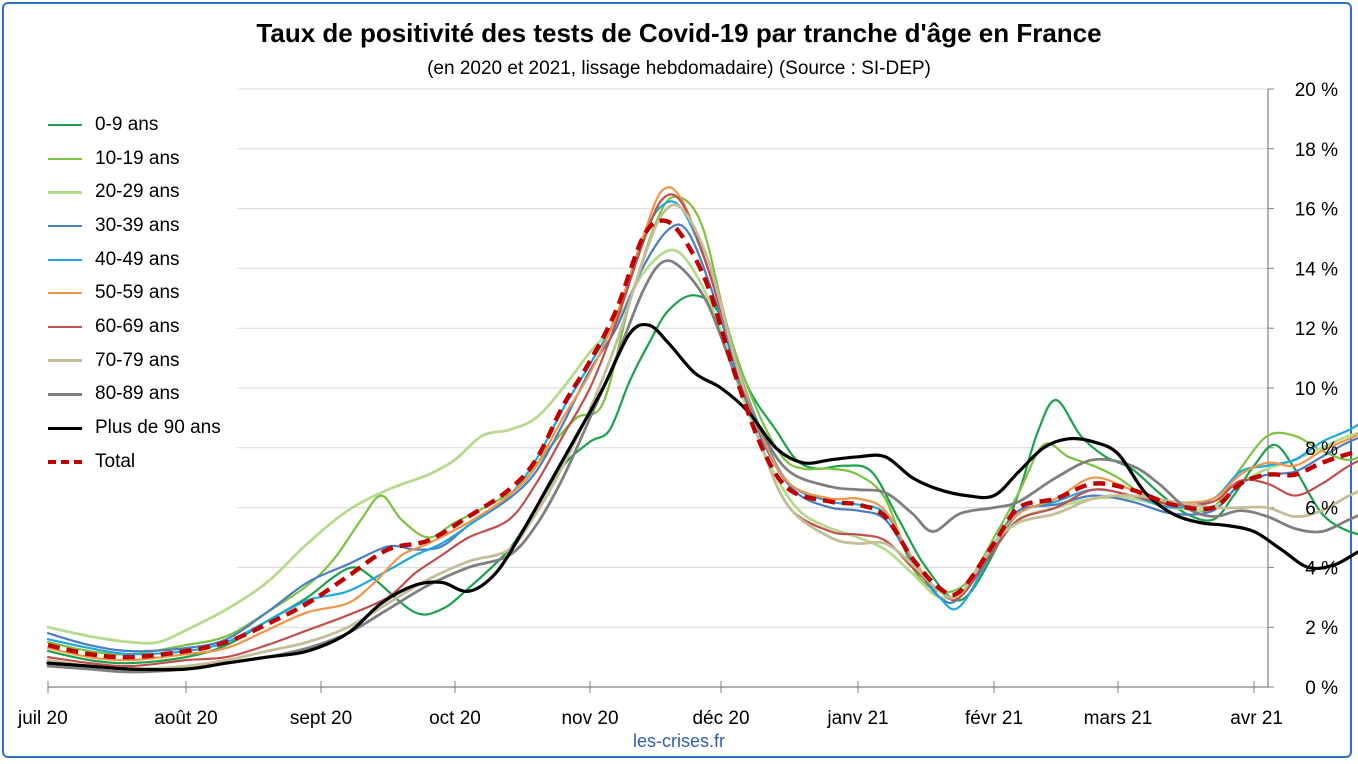 The image size is (1358, 764). Describe the element at coordinates (137, 225) in the screenshot. I see `legend-label: 30-39 ans` at that location.